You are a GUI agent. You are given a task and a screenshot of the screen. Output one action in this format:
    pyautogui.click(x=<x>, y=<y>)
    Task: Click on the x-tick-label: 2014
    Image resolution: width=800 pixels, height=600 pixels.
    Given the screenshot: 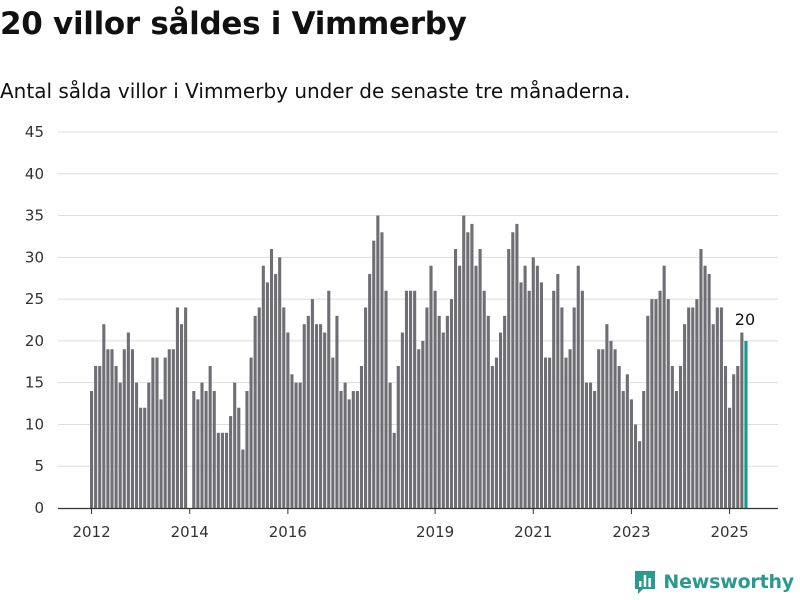 What is the action you would take?
    pyautogui.click(x=190, y=532)
    